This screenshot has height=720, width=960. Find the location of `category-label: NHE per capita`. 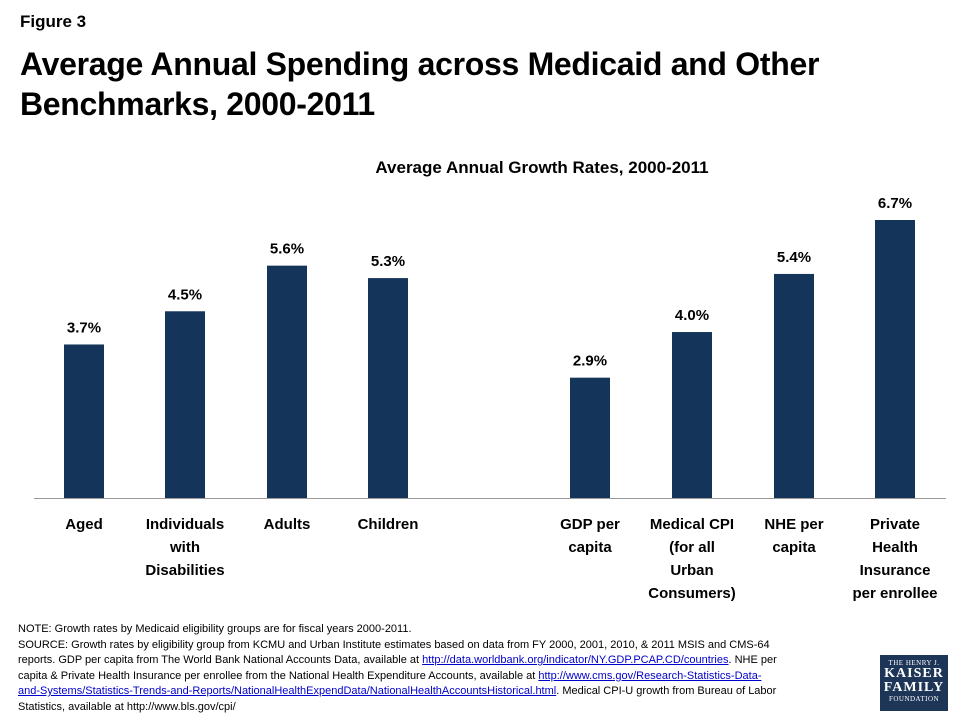

category-label: NHE per capita is located at coordinates (793, 536).